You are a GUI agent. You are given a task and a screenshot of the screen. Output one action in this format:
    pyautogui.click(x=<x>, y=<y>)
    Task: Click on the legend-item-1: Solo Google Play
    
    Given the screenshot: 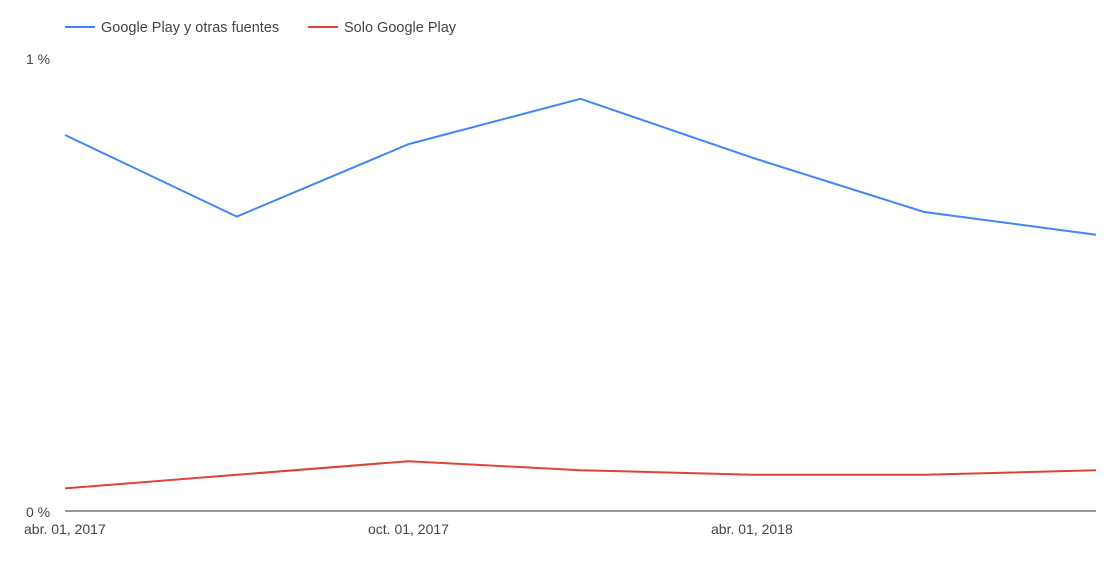 What is the action you would take?
    pyautogui.click(x=382, y=28)
    